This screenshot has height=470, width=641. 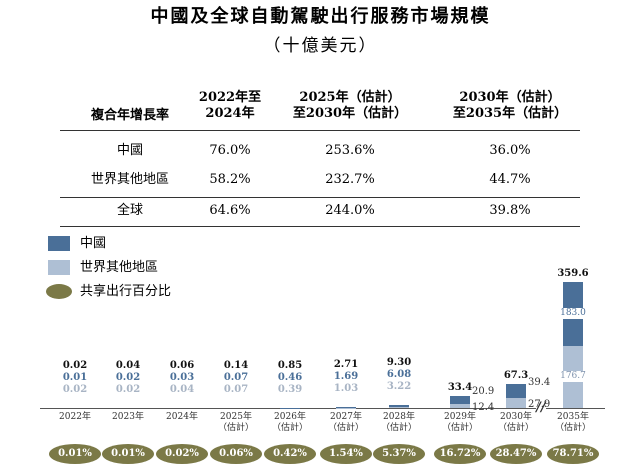 What do you see at coordinates (399, 362) in the screenshot?
I see `value-label: 9.30` at bounding box center [399, 362].